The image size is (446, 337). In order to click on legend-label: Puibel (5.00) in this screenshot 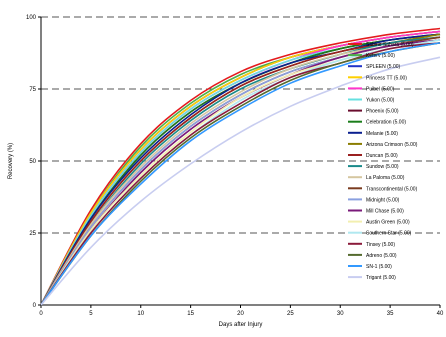, I will do `click(380, 89)`.